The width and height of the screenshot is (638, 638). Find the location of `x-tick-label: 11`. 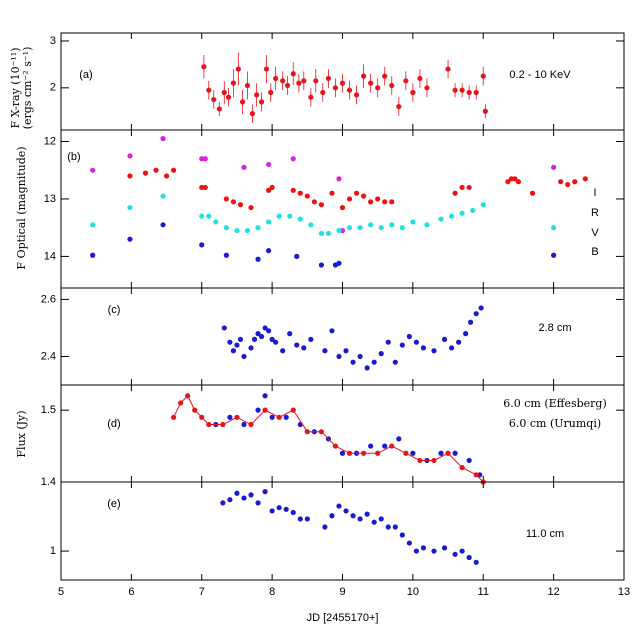

x-tick-label: 11 is located at coordinates (483, 592).